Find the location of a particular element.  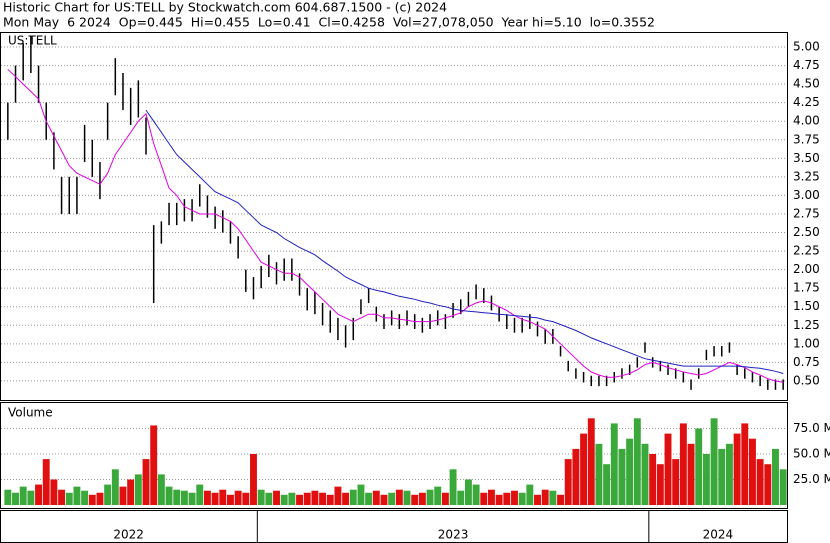

x-tick-label: 2022 is located at coordinates (128, 535).